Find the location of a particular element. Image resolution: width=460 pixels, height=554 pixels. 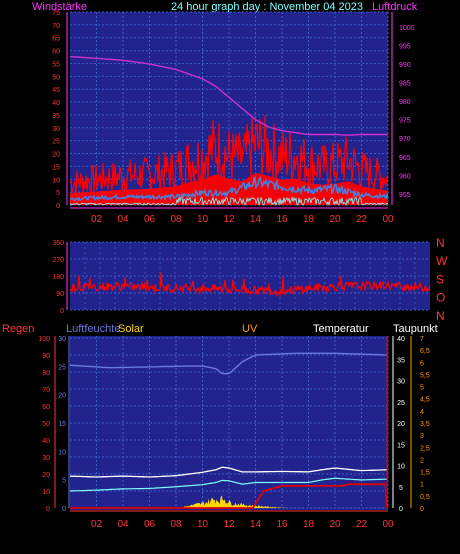

y-tick-label: 270 is located at coordinates (58, 260).